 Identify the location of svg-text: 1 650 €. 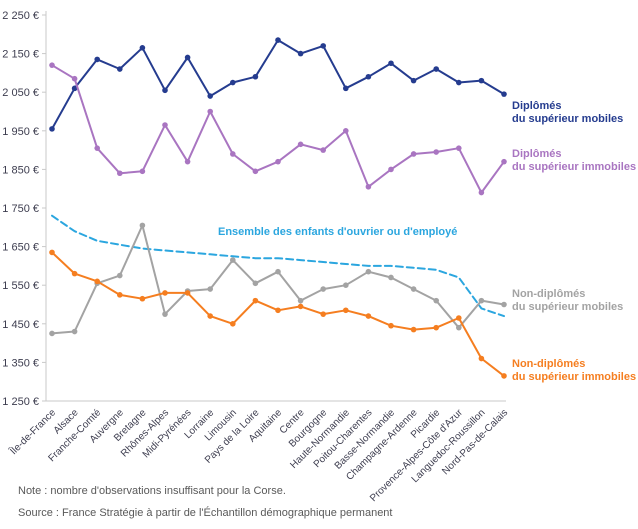
(20, 248).